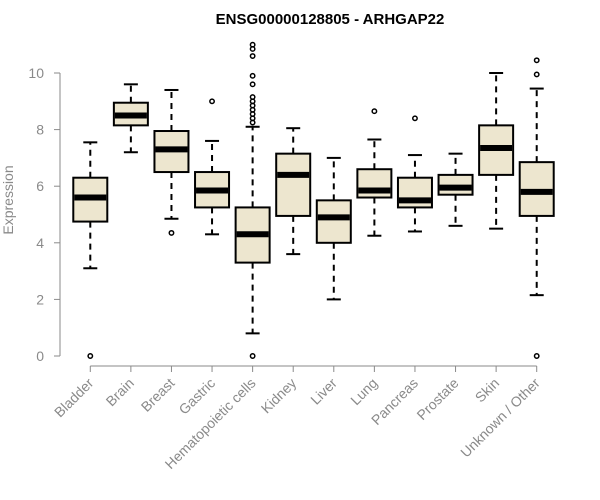 The image size is (600, 500). Describe the element at coordinates (330, 19) in the screenshot. I see `chart-title: ENSG00000128805 - ARHGAP22` at that location.